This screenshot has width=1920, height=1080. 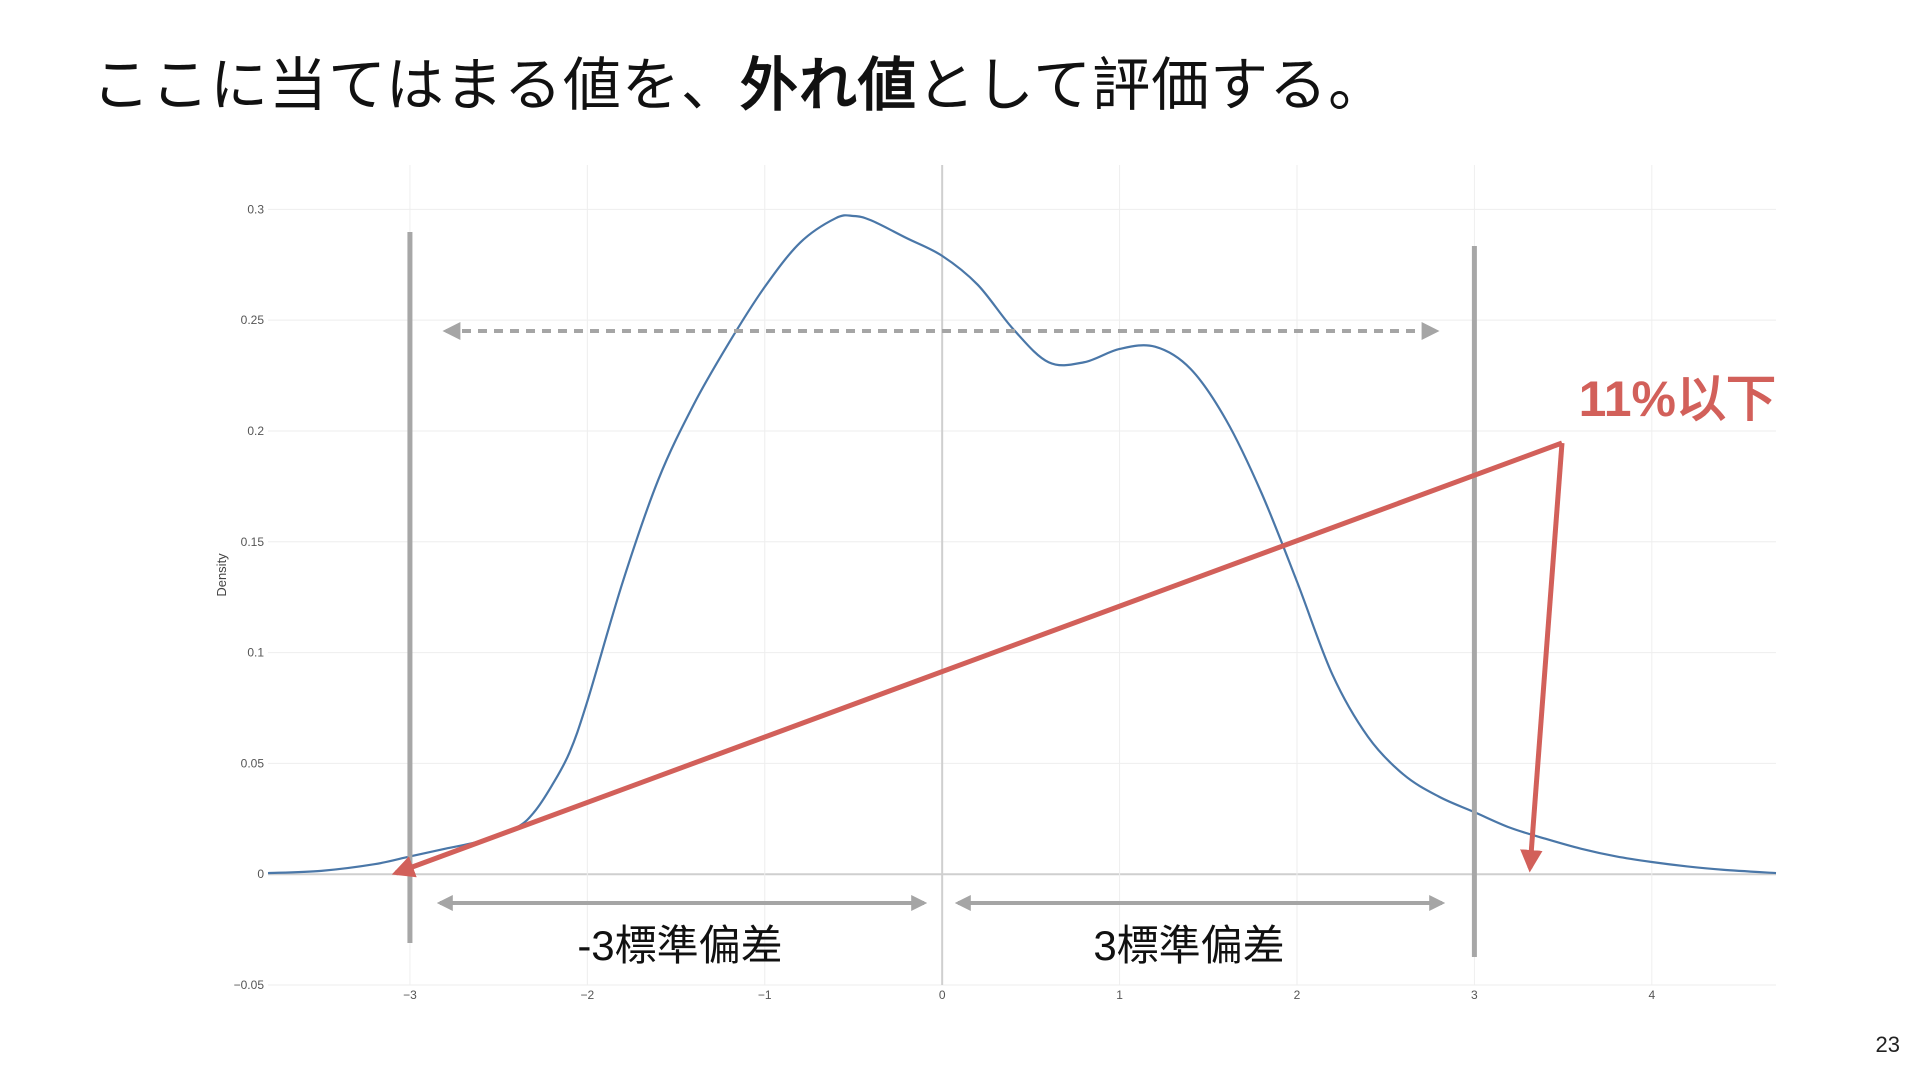 What do you see at coordinates (1651, 995) in the screenshot?
I see `x-tick-label: 4` at bounding box center [1651, 995].